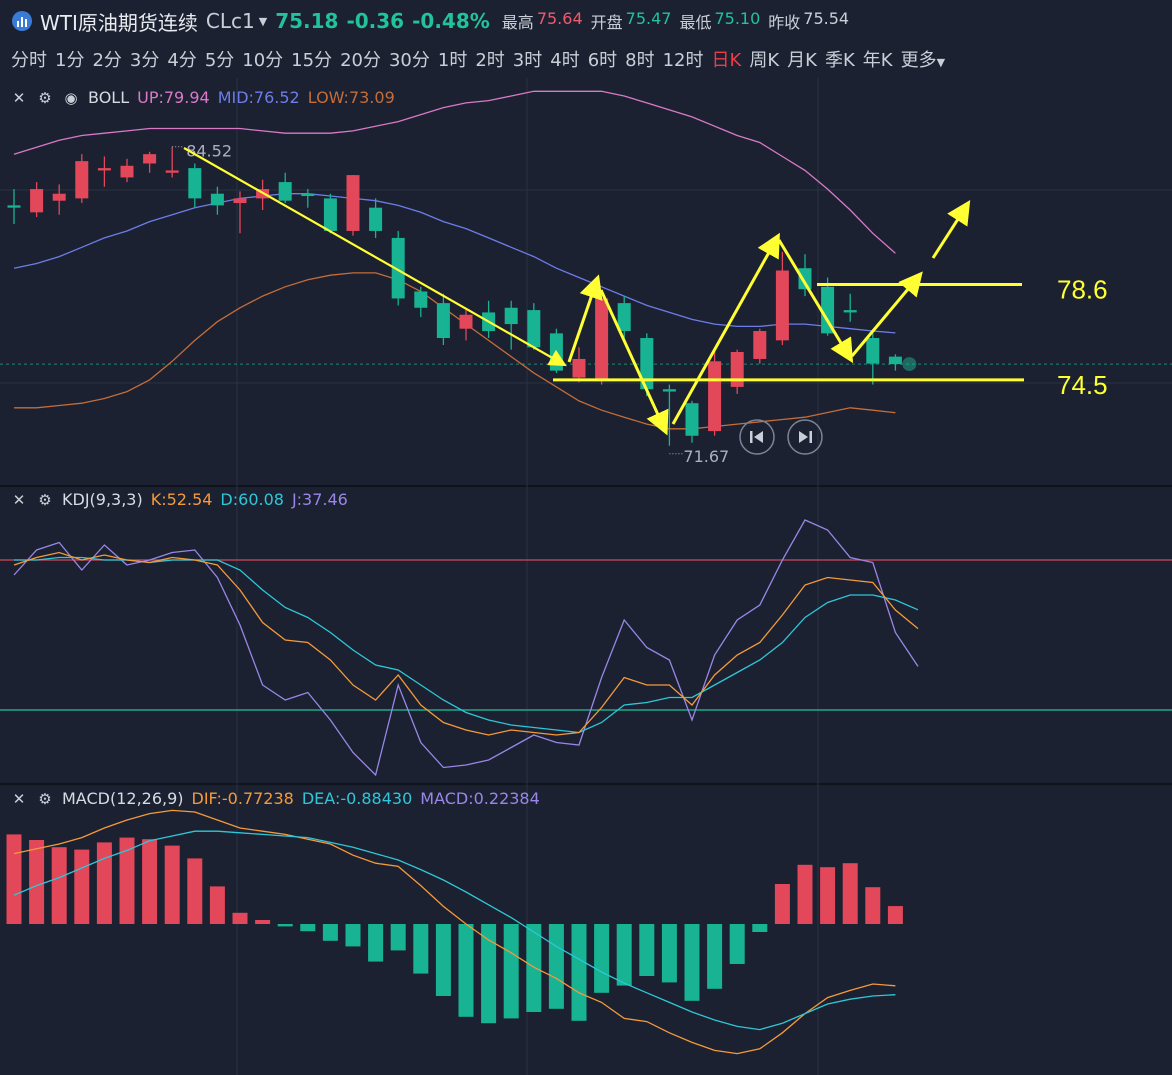 This screenshot has height=1075, width=1172. Describe the element at coordinates (602, 60) in the screenshot. I see `tab-period: 6时` at that location.